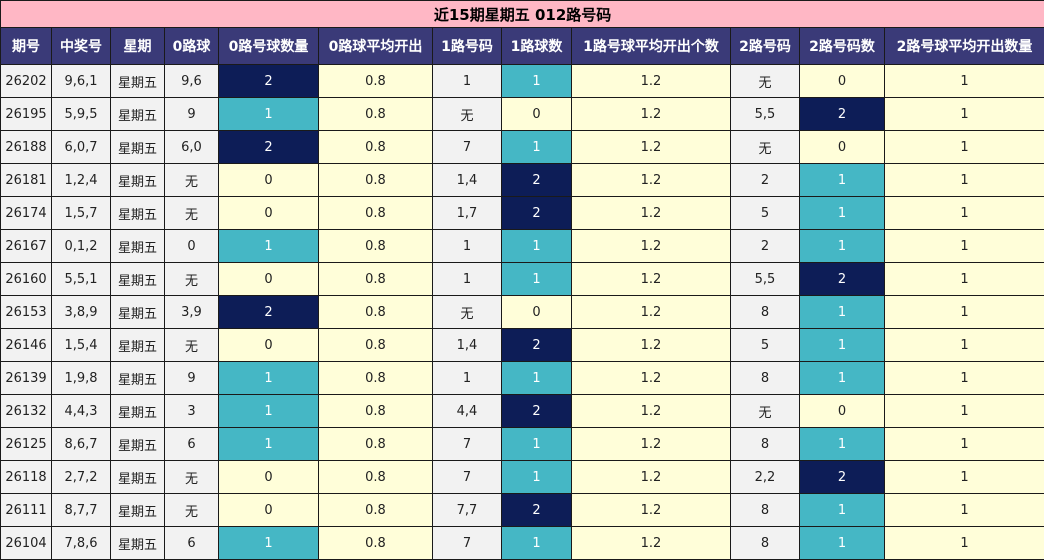 This screenshot has width=1044, height=560. Describe the element at coordinates (81, 312) in the screenshot. I see `cell-winning-number: 3,8,9` at that location.